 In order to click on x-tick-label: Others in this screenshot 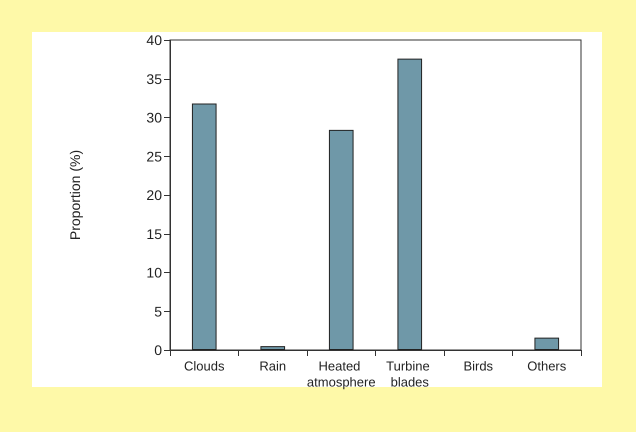, I will do `click(547, 366)`.